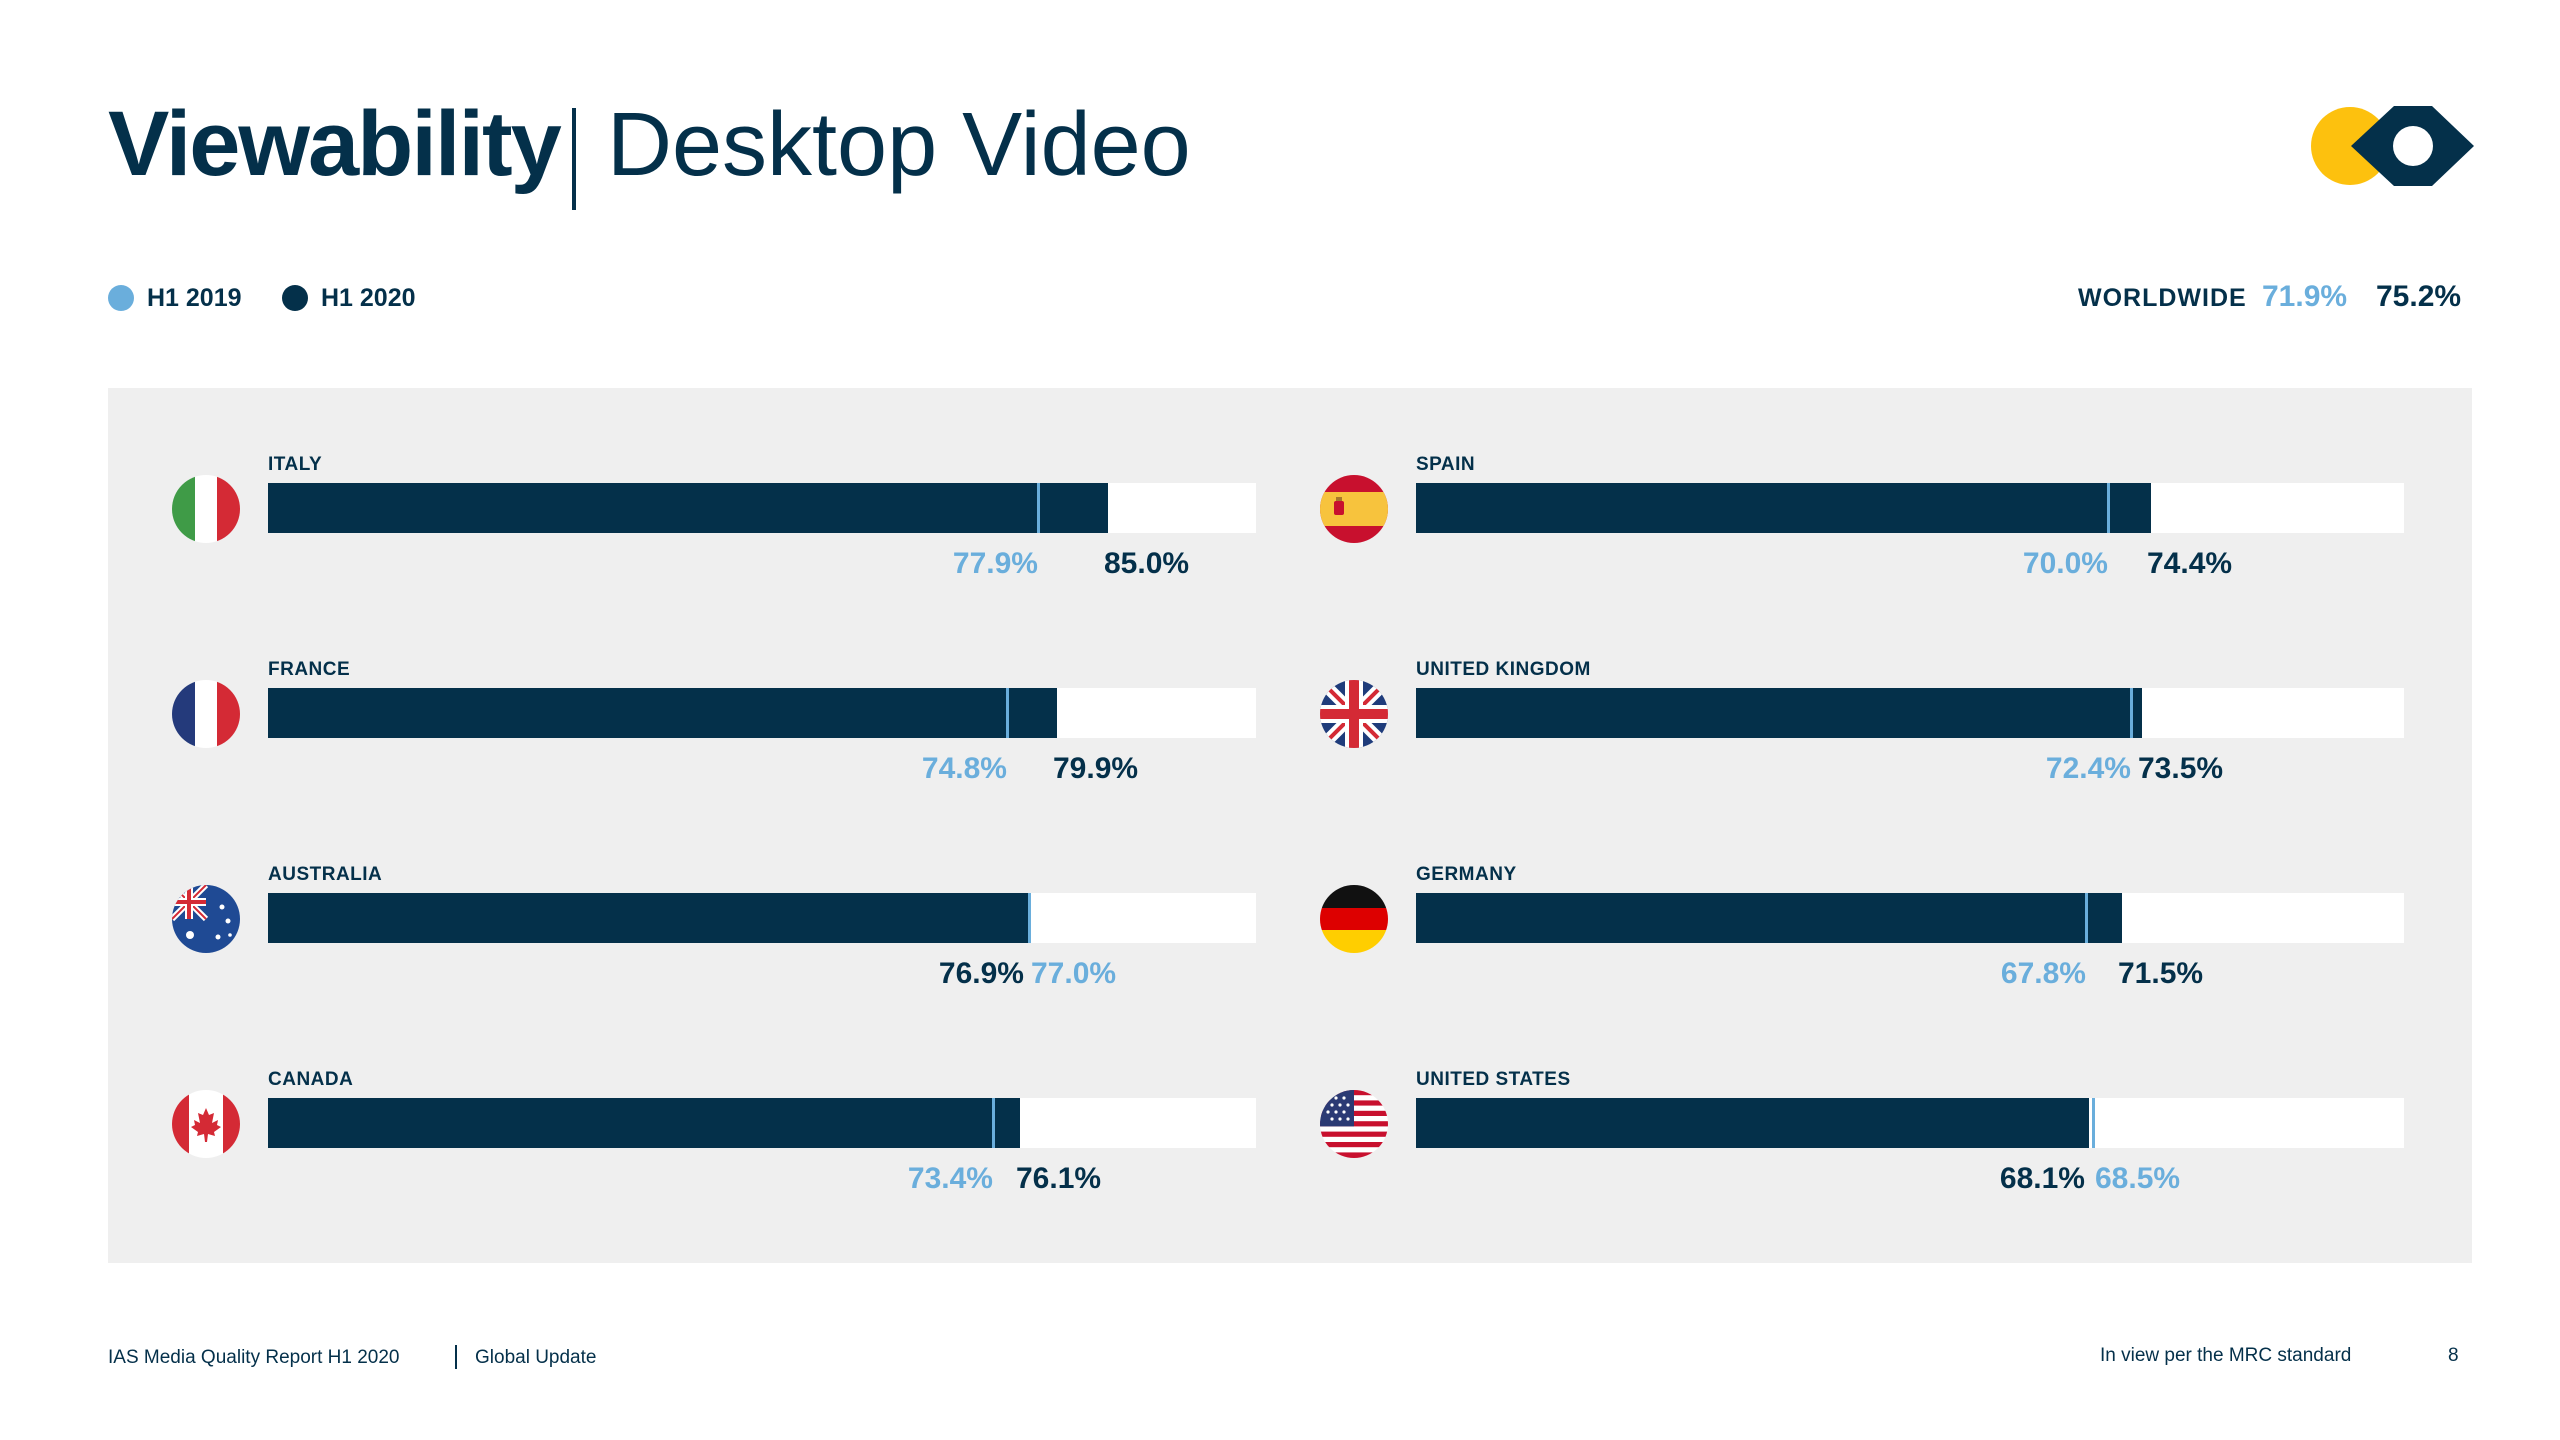  Describe the element at coordinates (2190, 563) in the screenshot. I see `value-h1-2020-spain: 74.4%` at that location.